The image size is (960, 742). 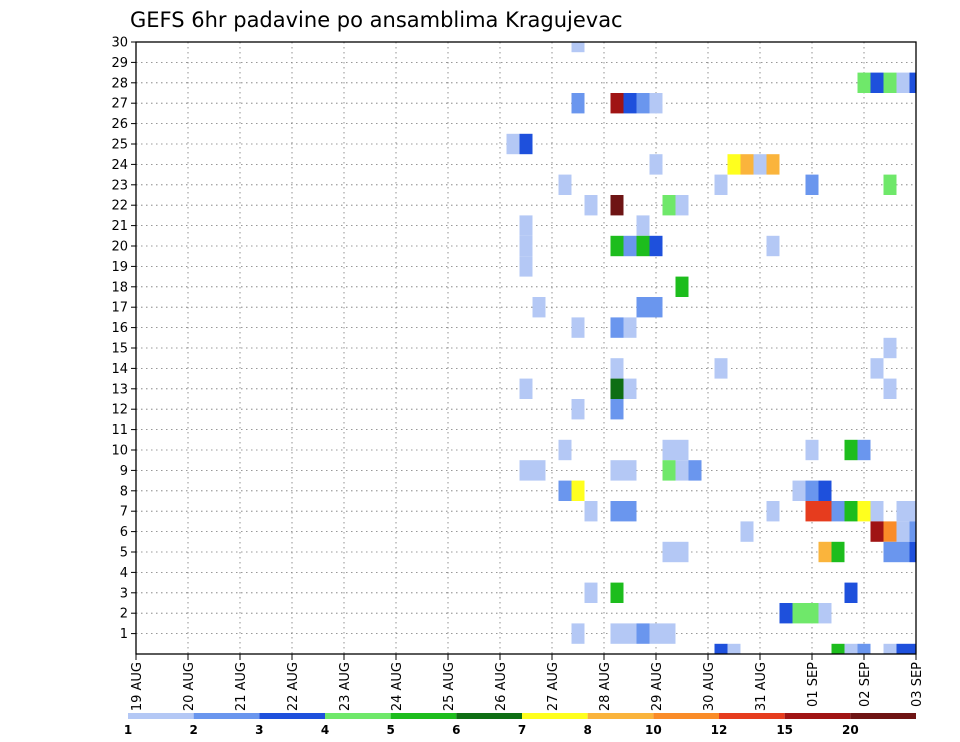 What do you see at coordinates (119, 308) in the screenshot?
I see `y-tick-label: 17` at bounding box center [119, 308].